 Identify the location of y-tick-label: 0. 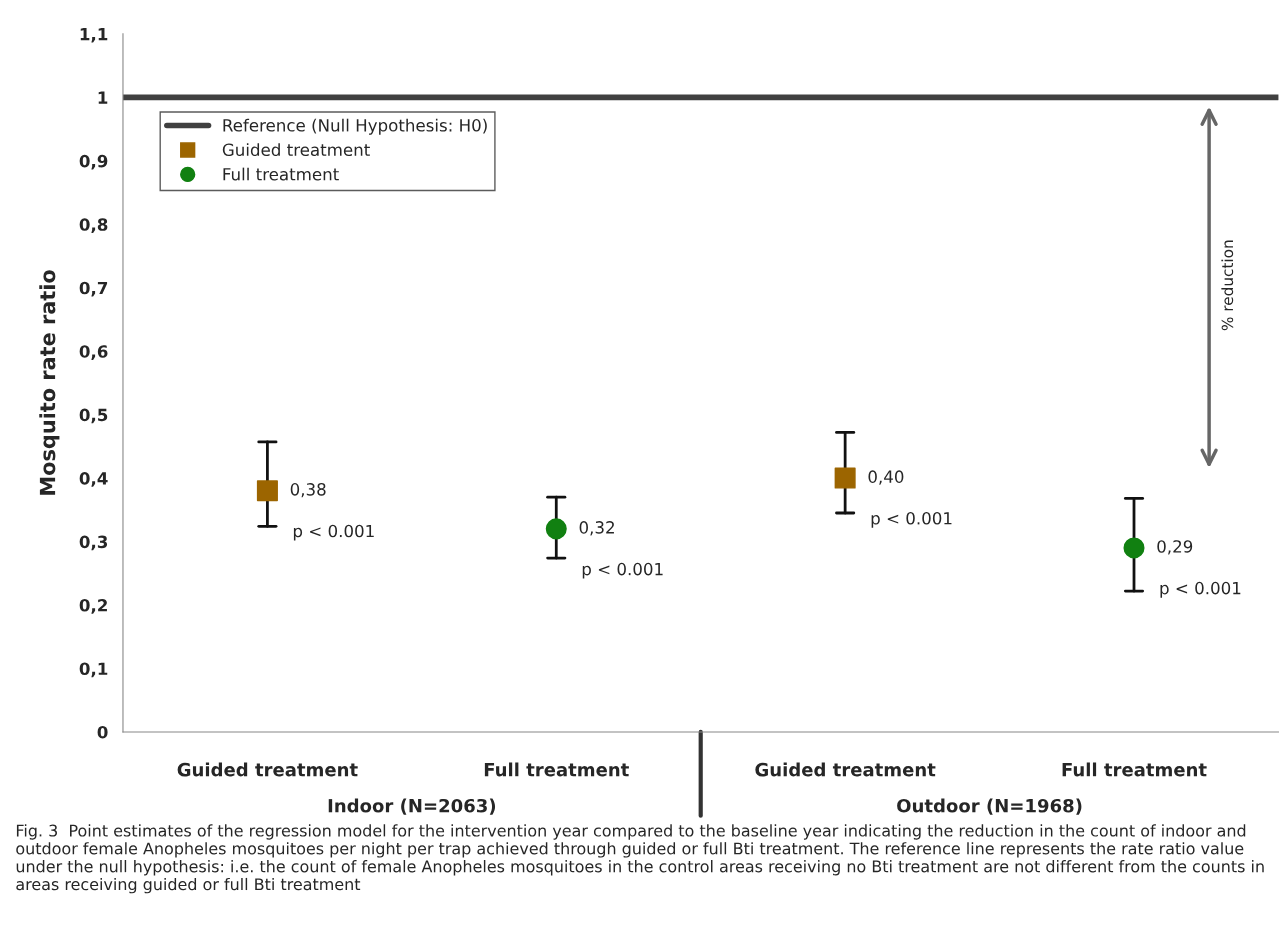
(102, 732).